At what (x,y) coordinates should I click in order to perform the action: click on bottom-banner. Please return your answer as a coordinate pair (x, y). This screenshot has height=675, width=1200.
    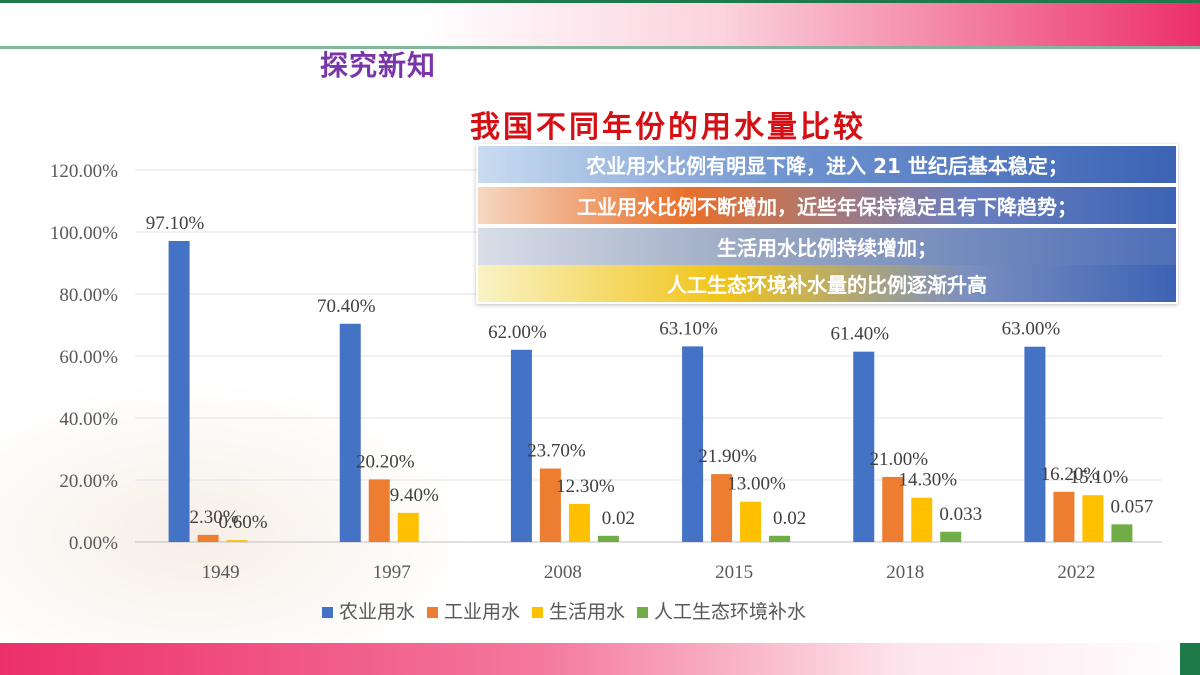
    Looking at the image, I should click on (600, 659).